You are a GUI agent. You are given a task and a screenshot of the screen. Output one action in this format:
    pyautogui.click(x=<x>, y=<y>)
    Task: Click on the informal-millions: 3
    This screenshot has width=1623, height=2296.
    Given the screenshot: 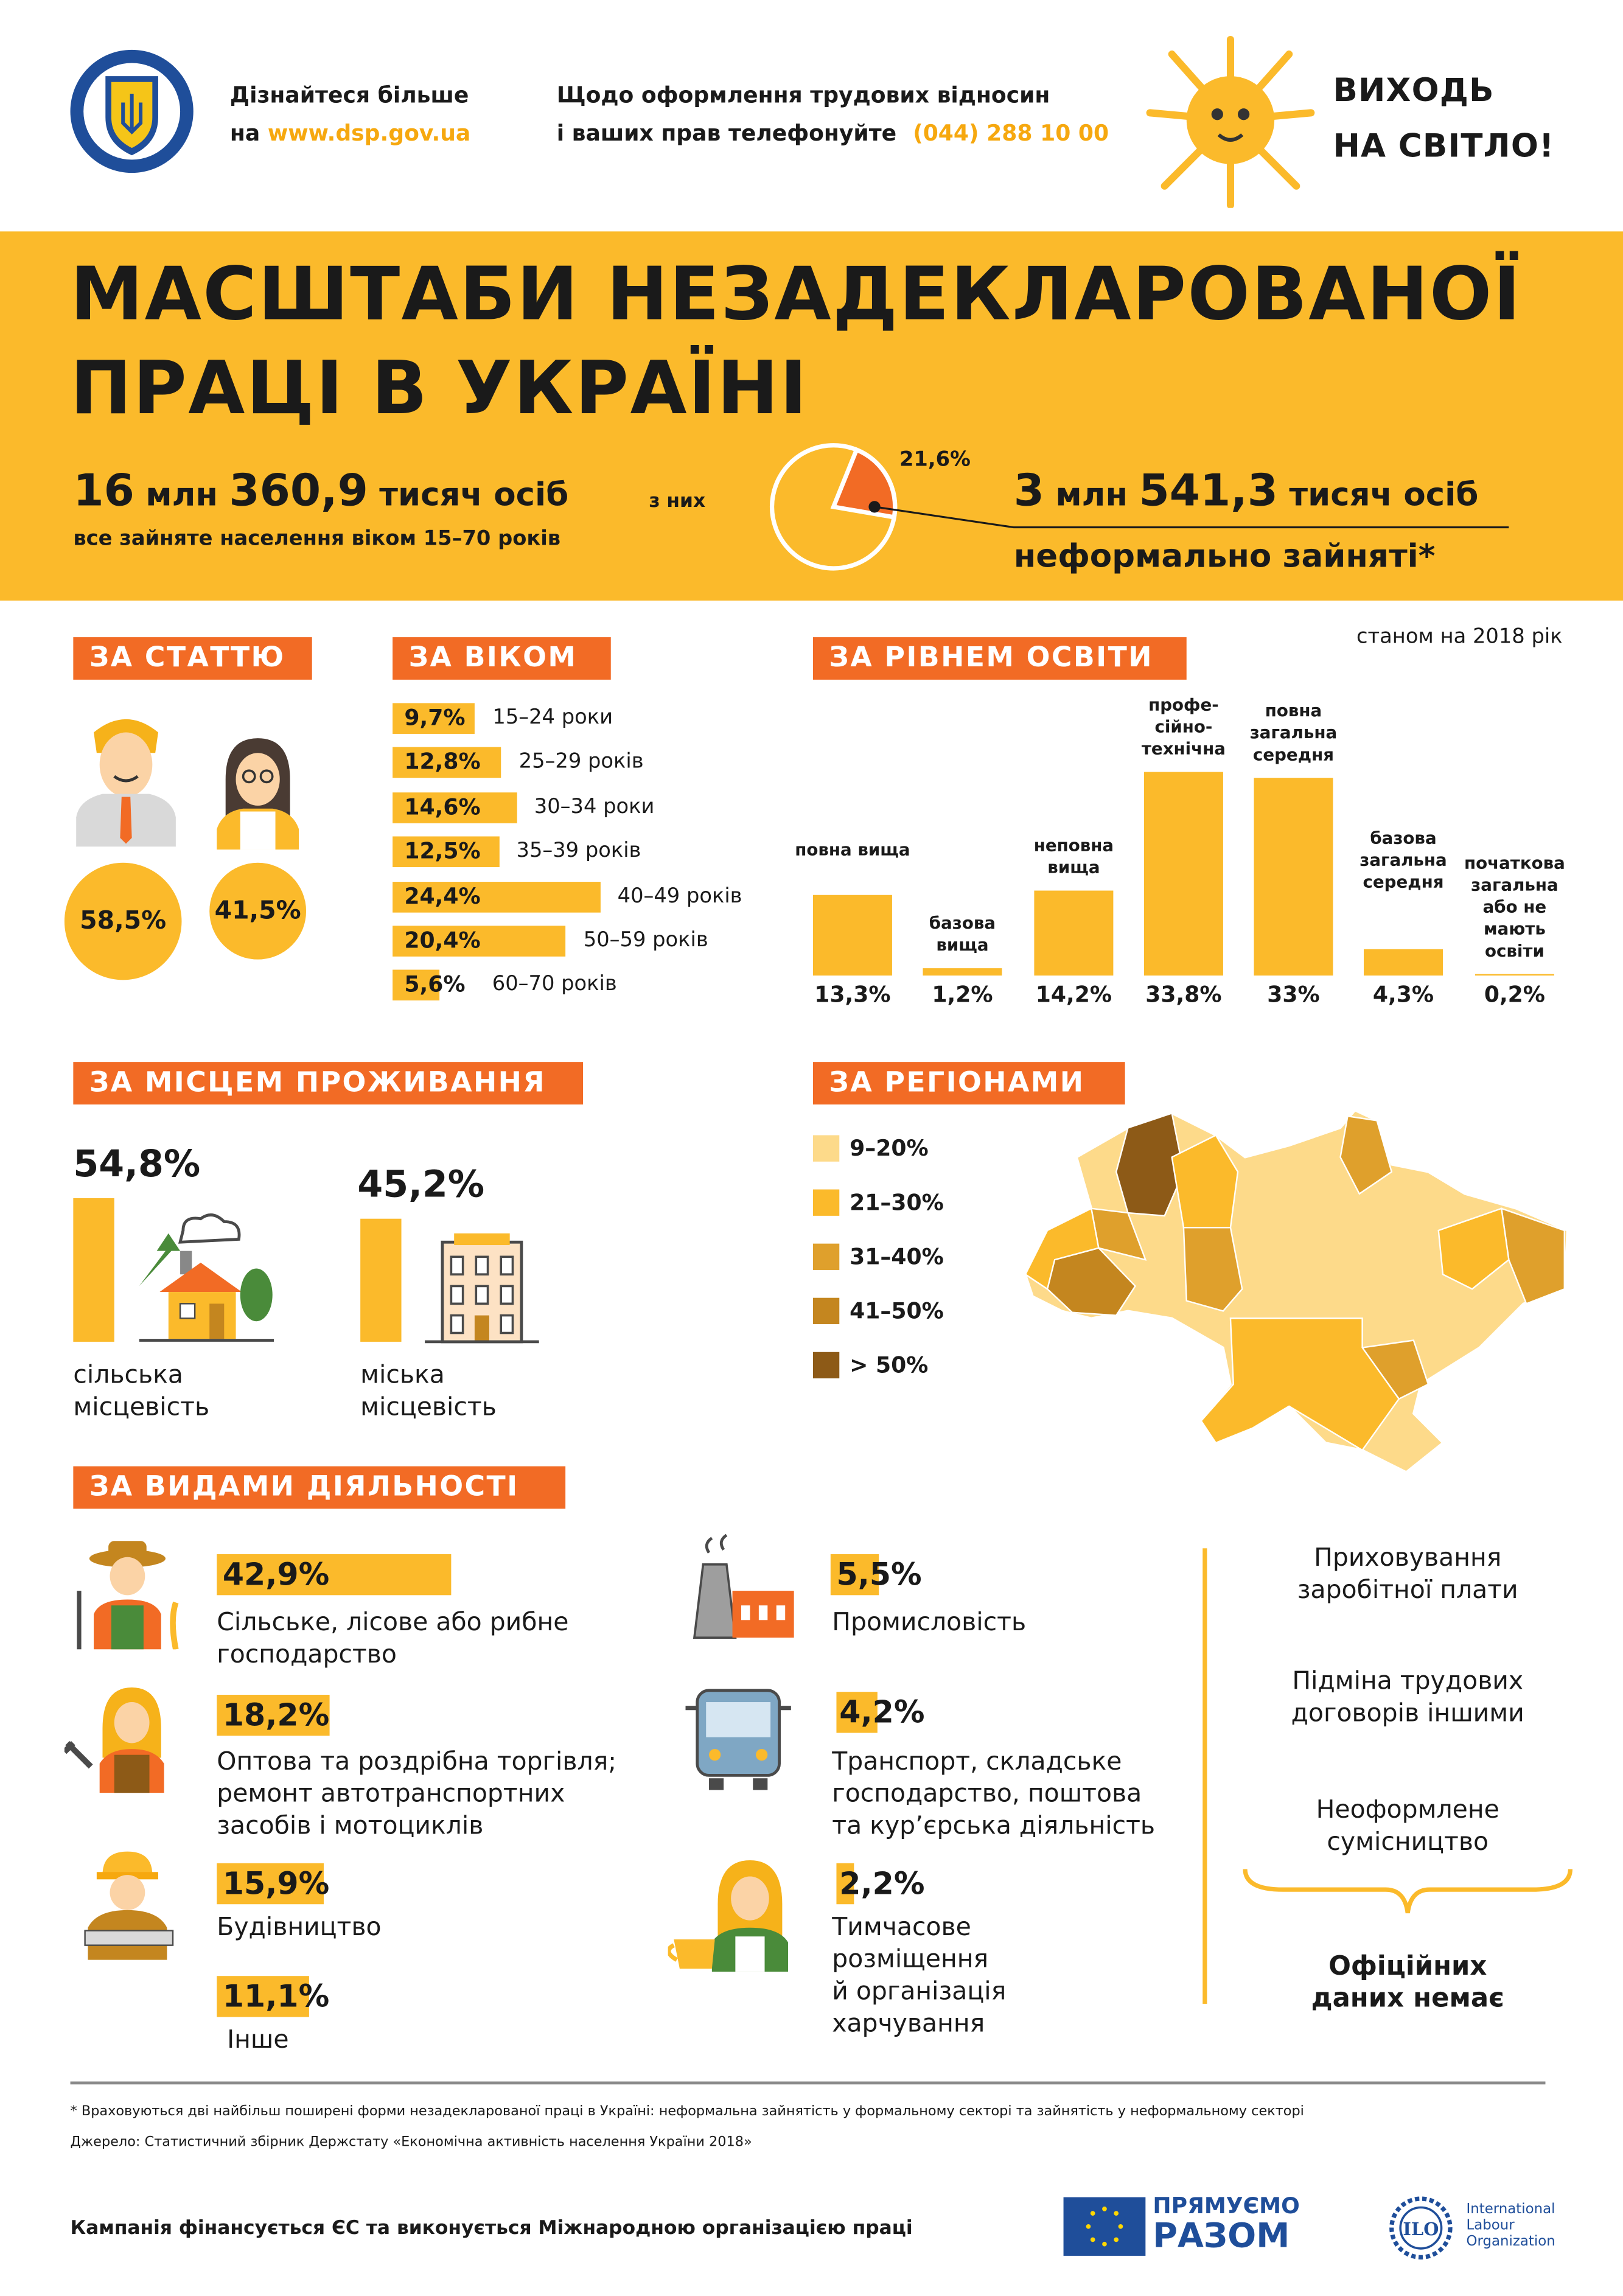 What is the action you would take?
    pyautogui.click(x=1028, y=491)
    